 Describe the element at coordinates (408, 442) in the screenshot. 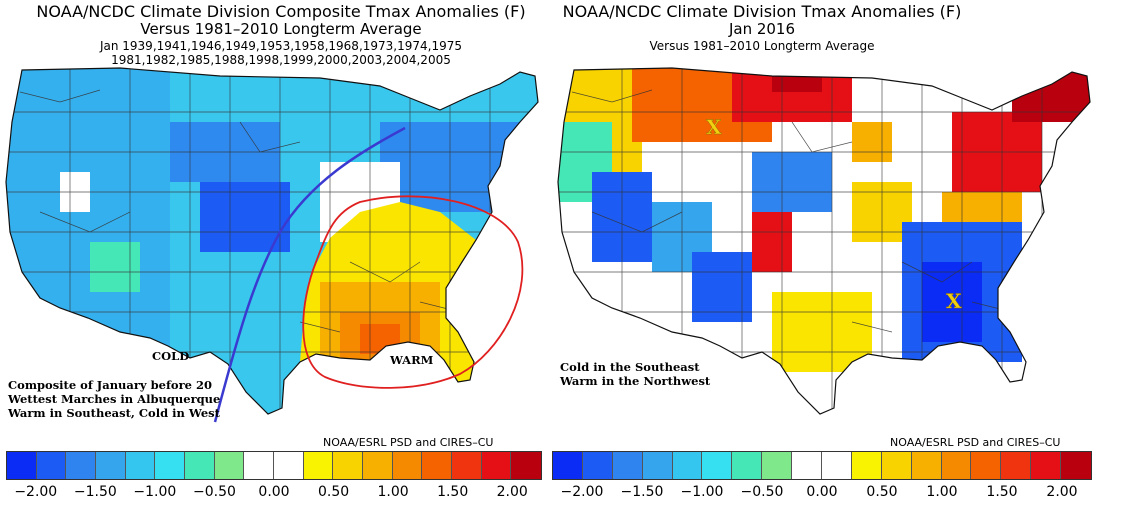

I see `composite-credit: NOAA/ESRL PSD and CIRES–CU` at that location.